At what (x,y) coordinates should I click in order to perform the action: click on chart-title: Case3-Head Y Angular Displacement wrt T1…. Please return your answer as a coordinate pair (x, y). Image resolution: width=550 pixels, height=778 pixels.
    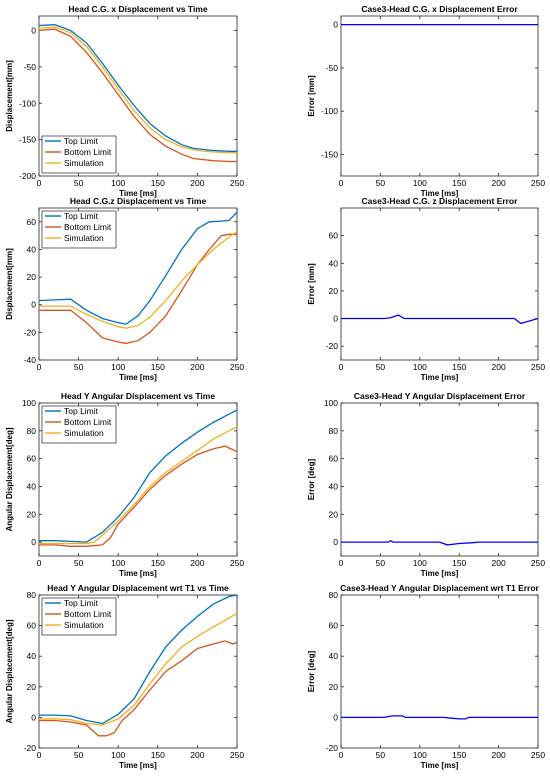
    Looking at the image, I should click on (439, 588).